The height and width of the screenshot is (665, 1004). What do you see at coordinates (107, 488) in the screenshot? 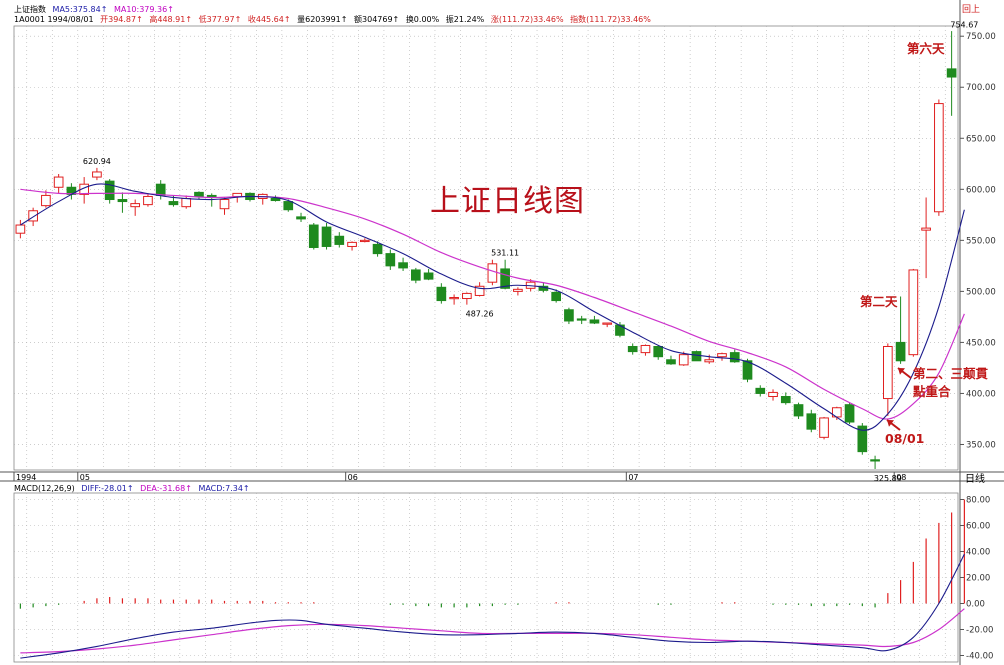
I see `diff-readout: DIFF:-28.01↑` at bounding box center [107, 488].